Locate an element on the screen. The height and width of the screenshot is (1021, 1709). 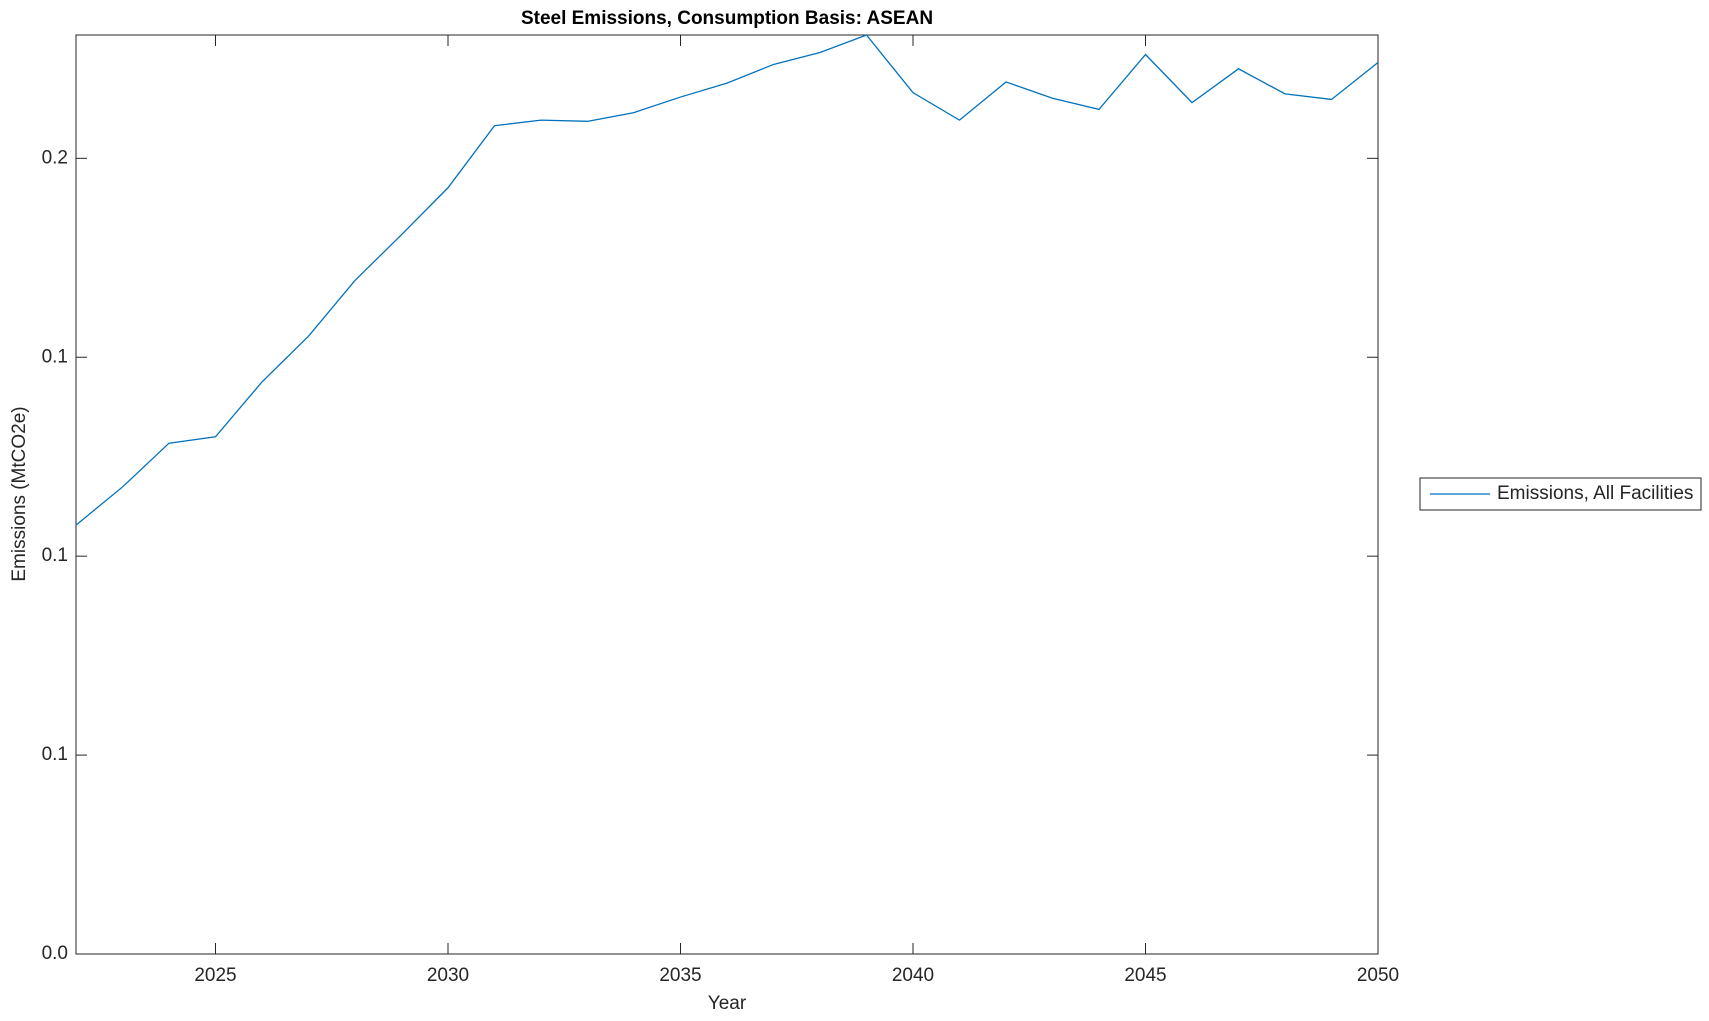
x-tick-label: 2050 is located at coordinates (1378, 975).